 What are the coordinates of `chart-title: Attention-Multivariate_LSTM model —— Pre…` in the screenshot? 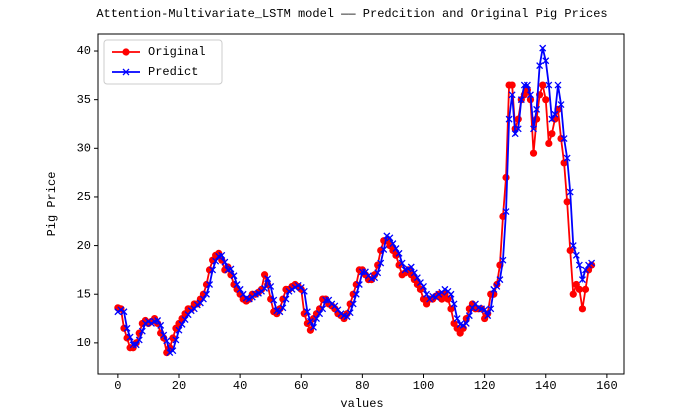 It's located at (351, 14).